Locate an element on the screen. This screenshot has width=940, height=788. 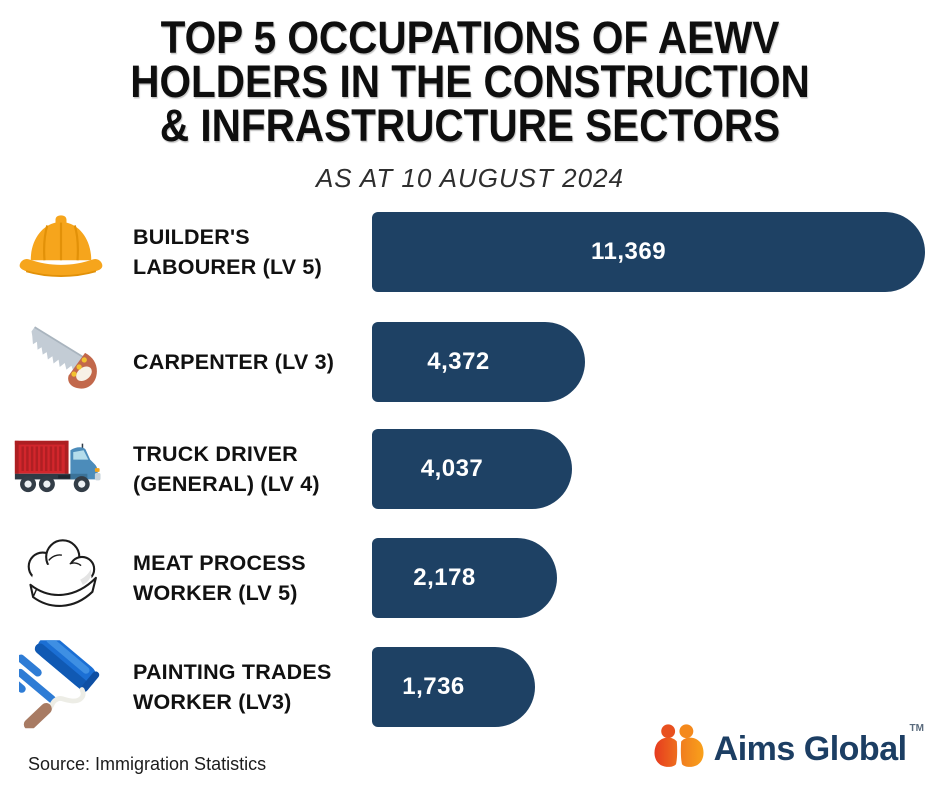
bar-value-label: 1,736 is located at coordinates (433, 686).